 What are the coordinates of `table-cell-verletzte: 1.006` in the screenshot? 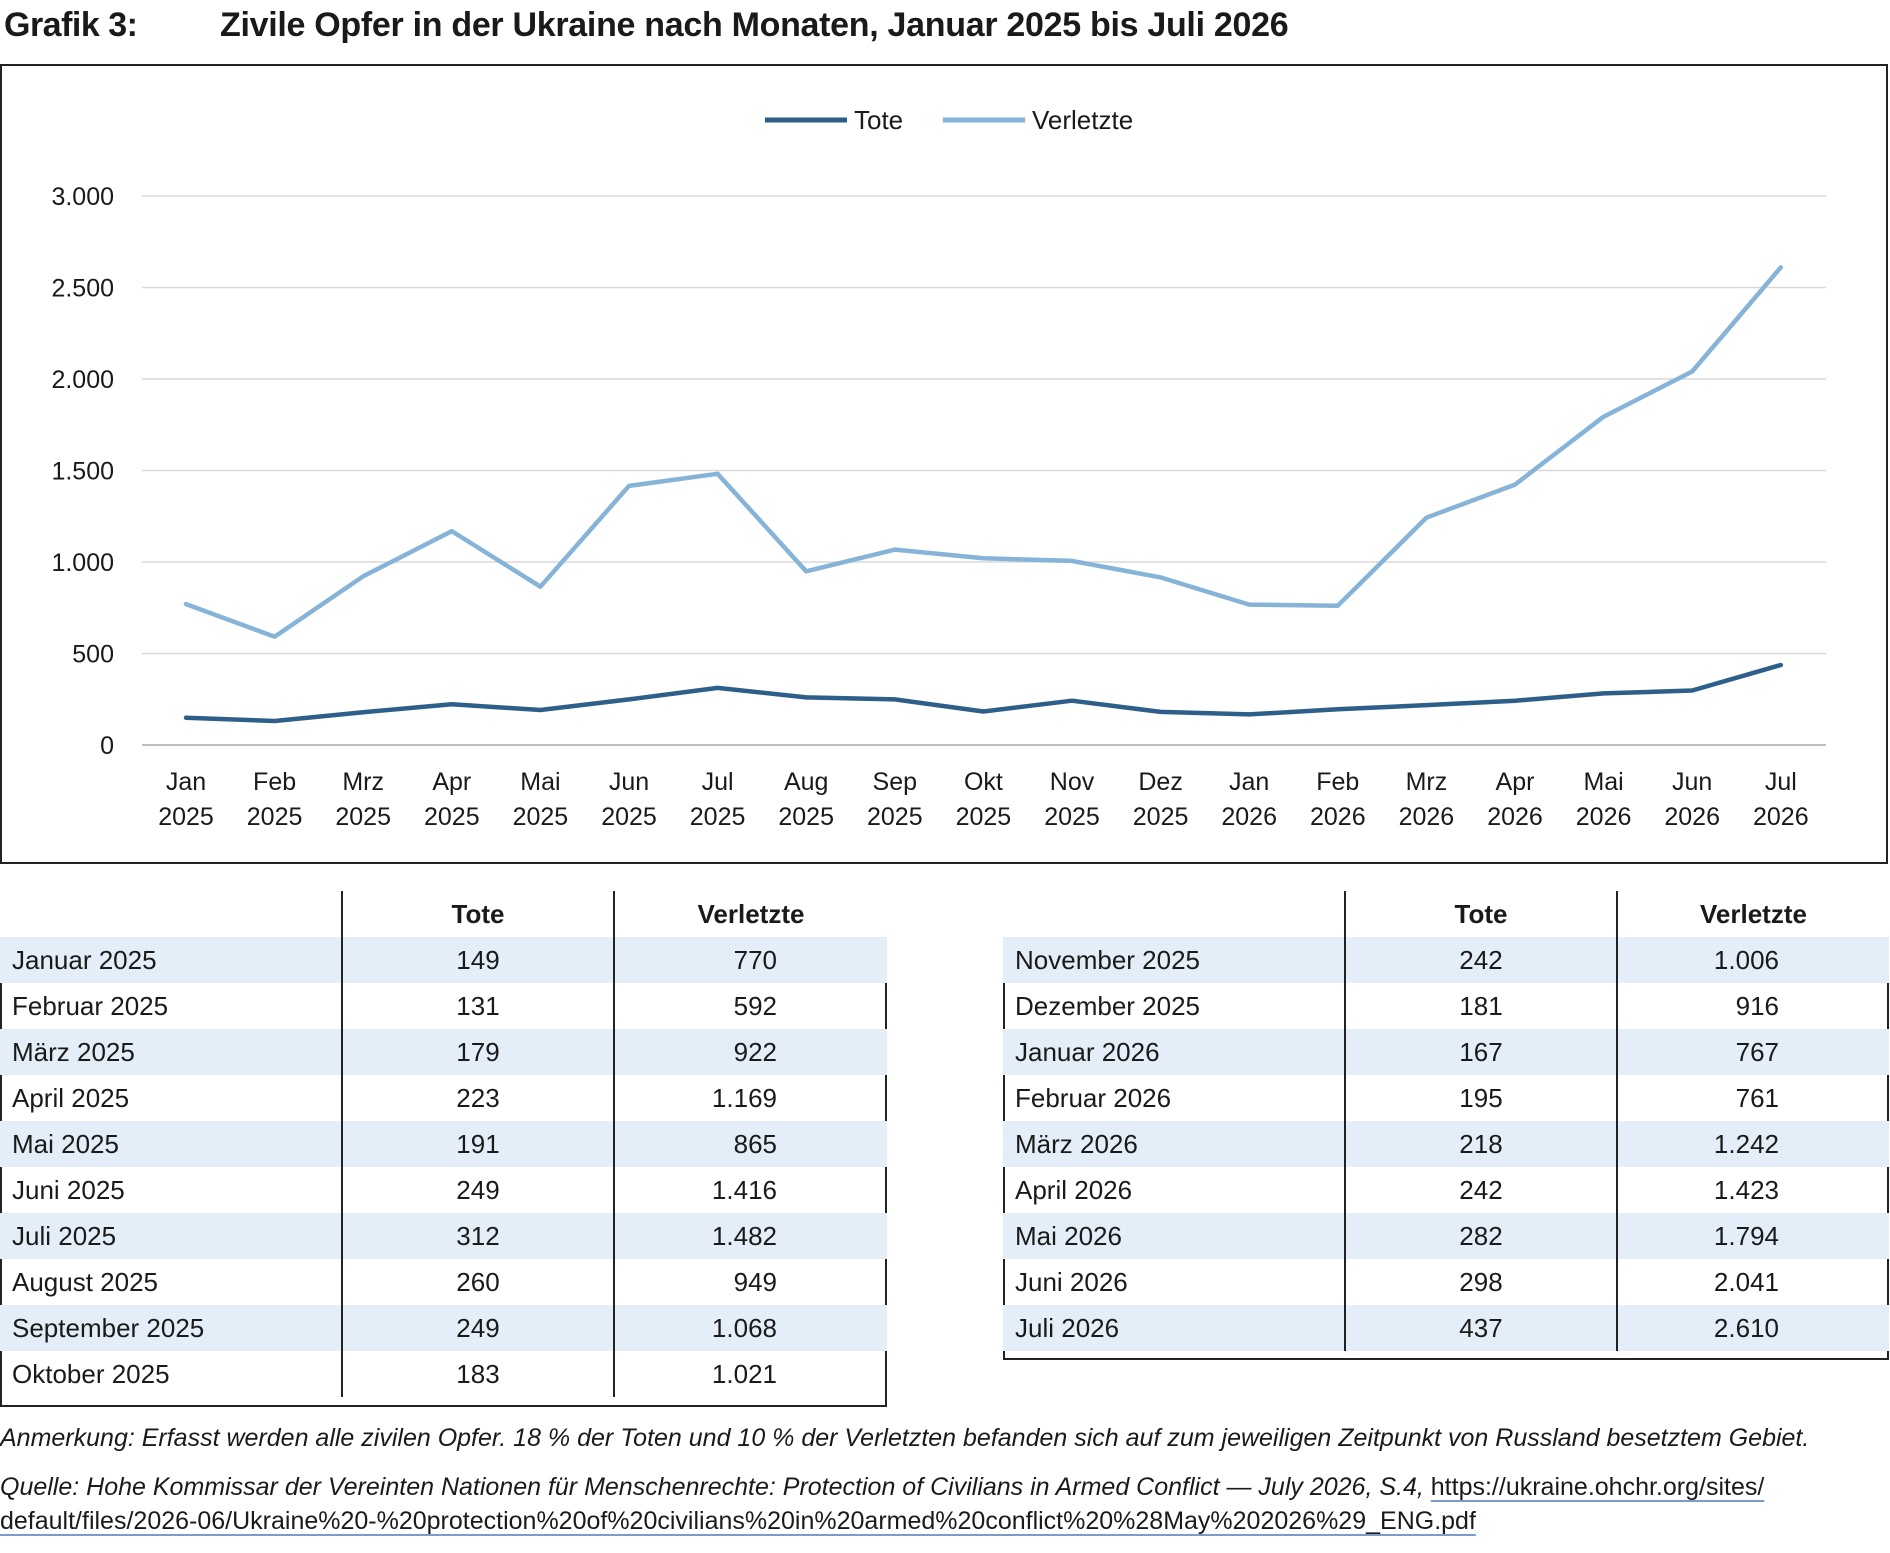 It's located at (1752, 960).